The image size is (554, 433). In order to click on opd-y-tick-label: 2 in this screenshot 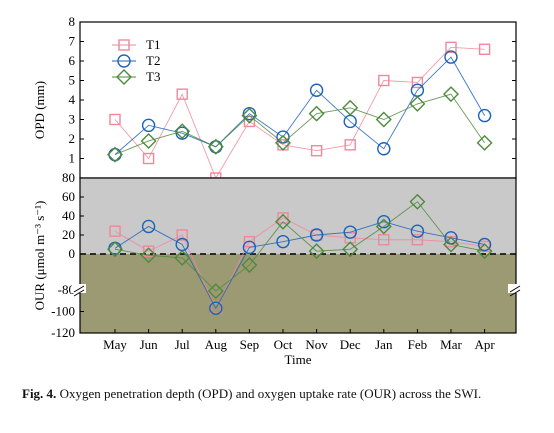, I will do `click(72, 138)`.